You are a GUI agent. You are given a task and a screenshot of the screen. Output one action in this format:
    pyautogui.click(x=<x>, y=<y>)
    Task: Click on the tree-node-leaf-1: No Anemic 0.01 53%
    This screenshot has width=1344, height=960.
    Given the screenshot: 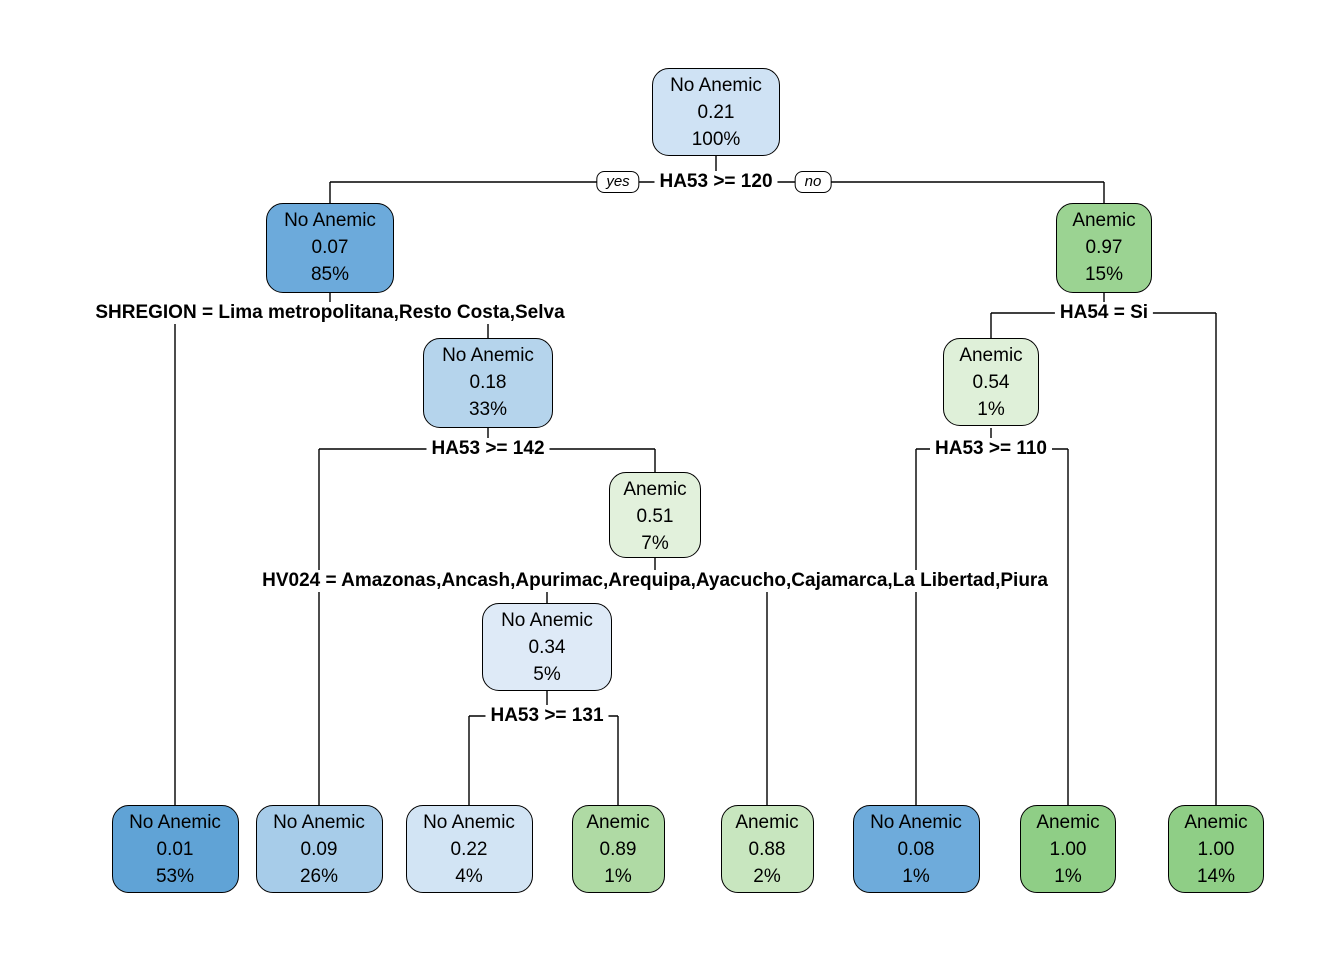 What is the action you would take?
    pyautogui.click(x=175, y=849)
    